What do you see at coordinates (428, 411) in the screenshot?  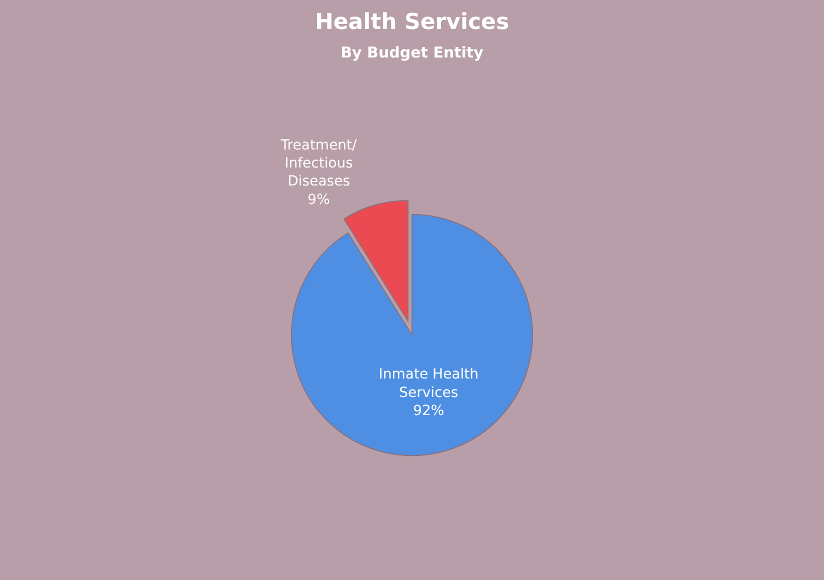 I see `data-label: 92%` at bounding box center [428, 411].